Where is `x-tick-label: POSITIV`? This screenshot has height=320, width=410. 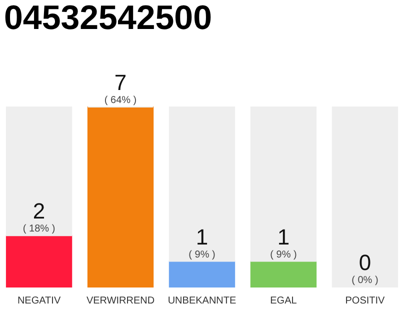
x-tick-label: POSITIV is located at coordinates (365, 301).